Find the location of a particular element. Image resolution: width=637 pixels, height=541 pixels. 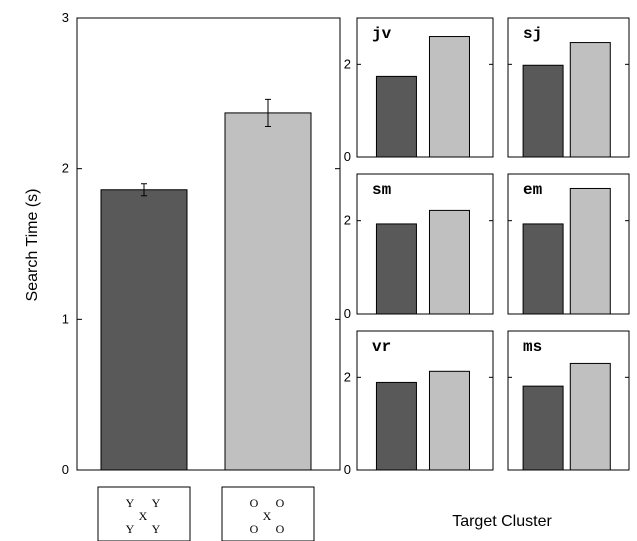

panel-label: vr is located at coordinates (381, 347).